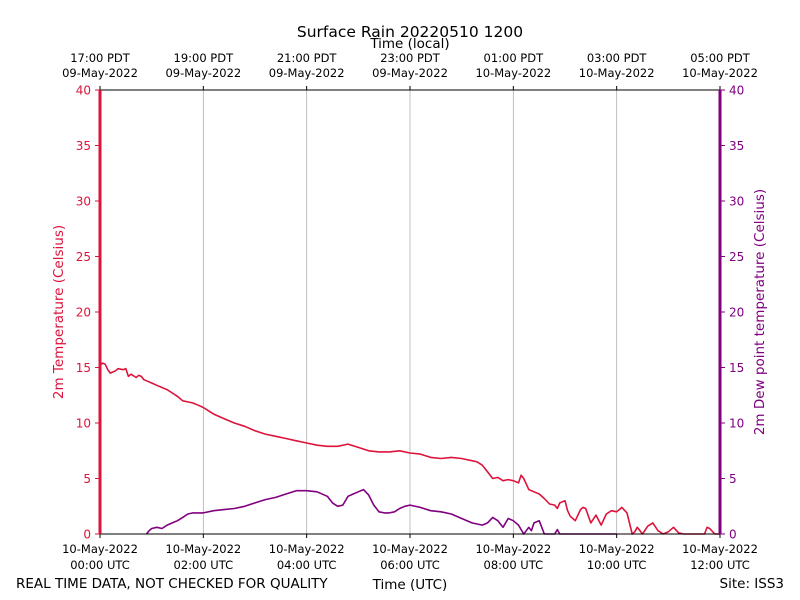 Image resolution: width=800 pixels, height=600 pixels. I want to click on x-axis-label: Time (UTC), so click(410, 585).